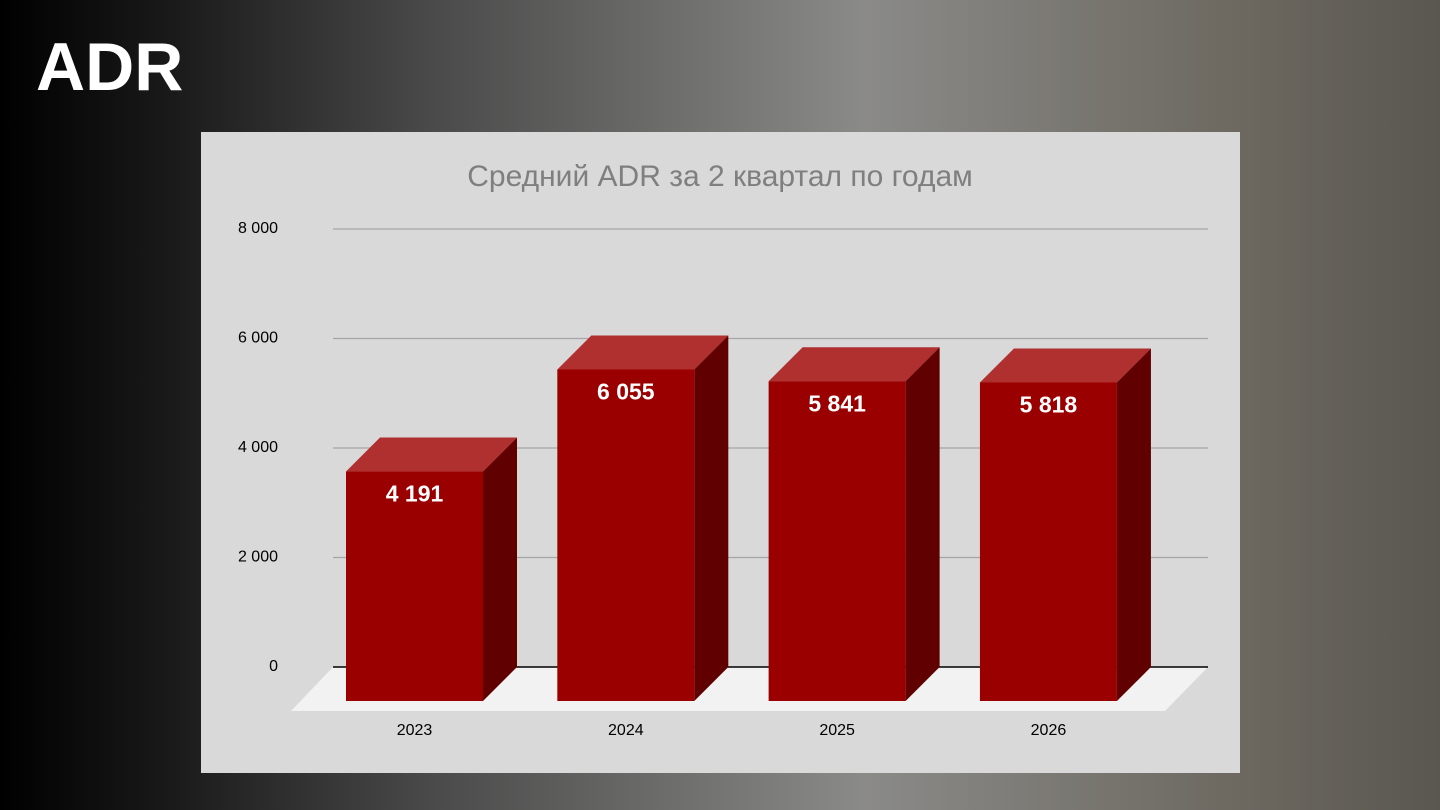 This screenshot has height=810, width=1440. What do you see at coordinates (749, 689) in the screenshot?
I see `floor` at bounding box center [749, 689].